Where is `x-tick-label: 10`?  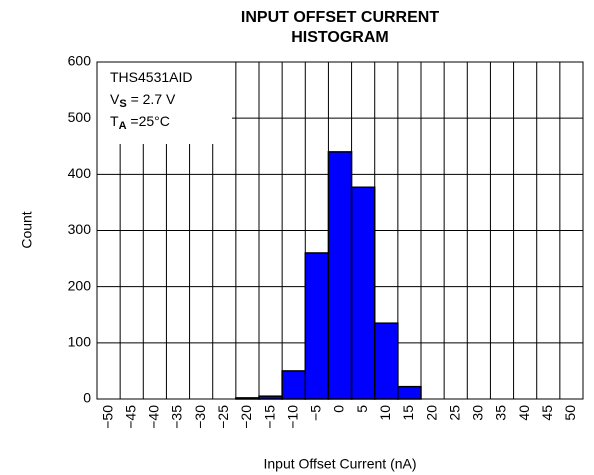 x-tick-label: 10 is located at coordinates (385, 413).